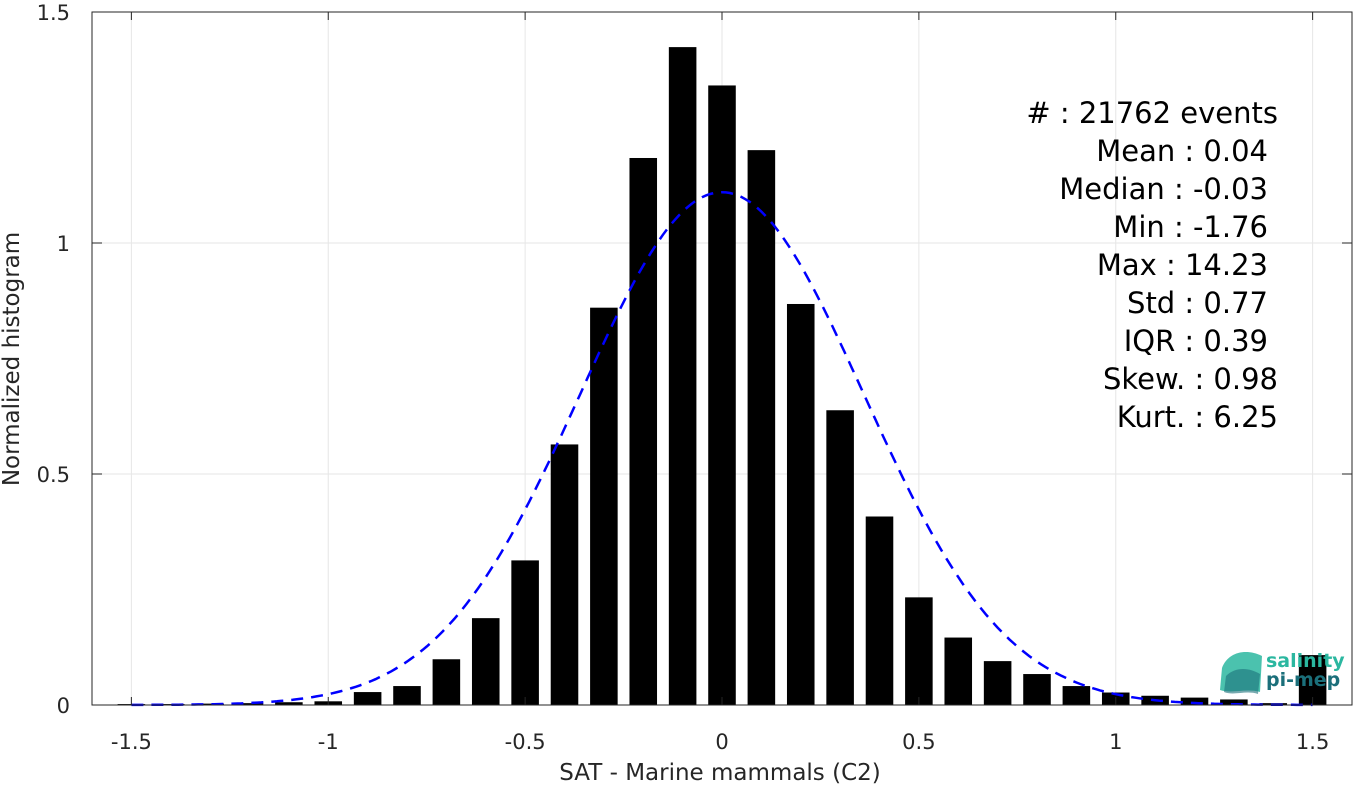  I want to click on stats-line: # : 21762 events, so click(1152, 113).